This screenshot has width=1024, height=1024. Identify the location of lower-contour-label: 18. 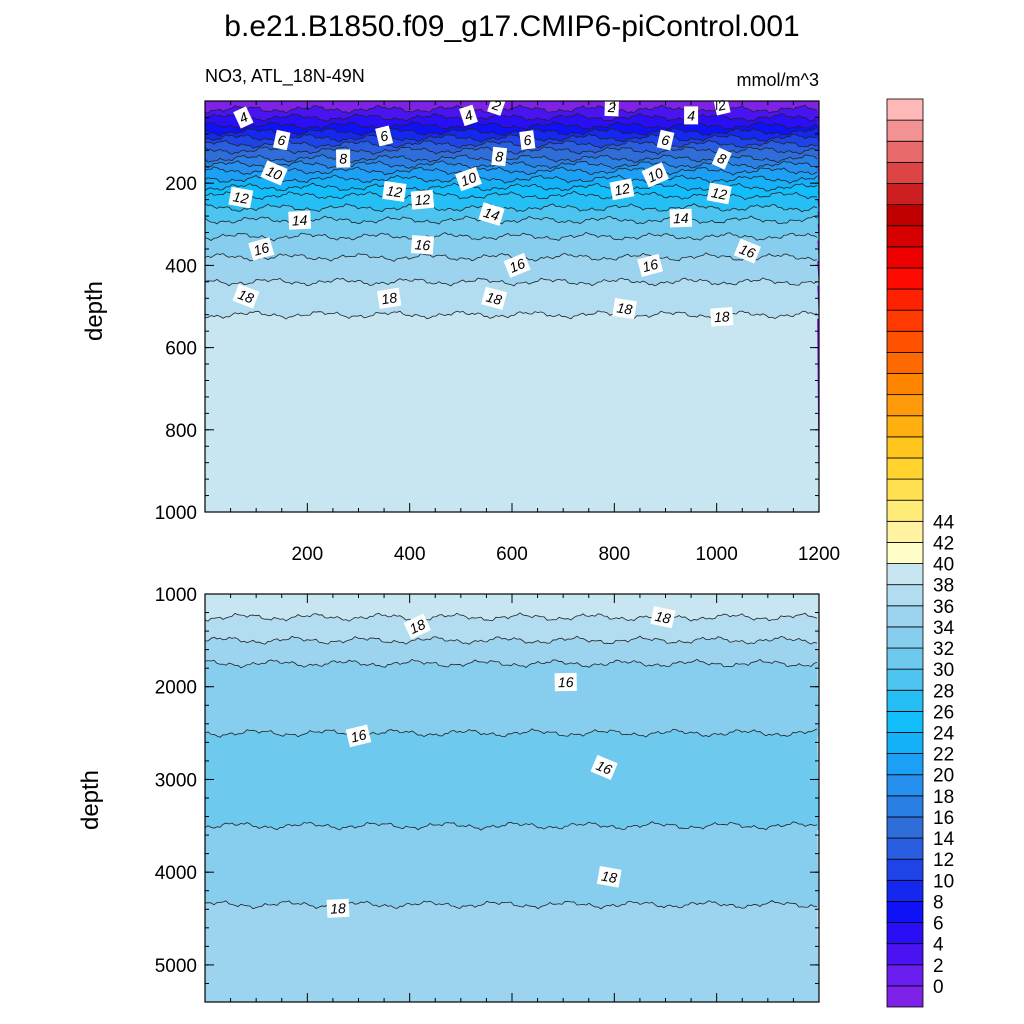
(338, 908).